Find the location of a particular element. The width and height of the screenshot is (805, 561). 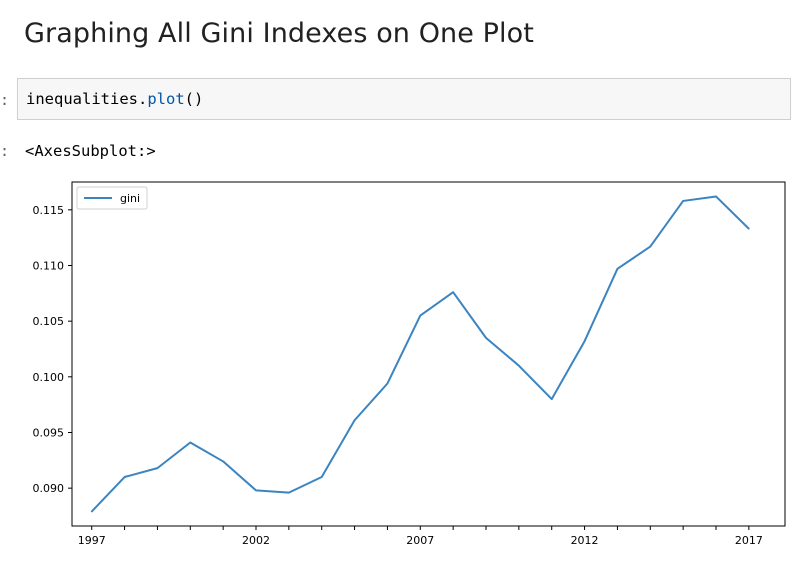

x-tick-label: 2017 is located at coordinates (749, 540).